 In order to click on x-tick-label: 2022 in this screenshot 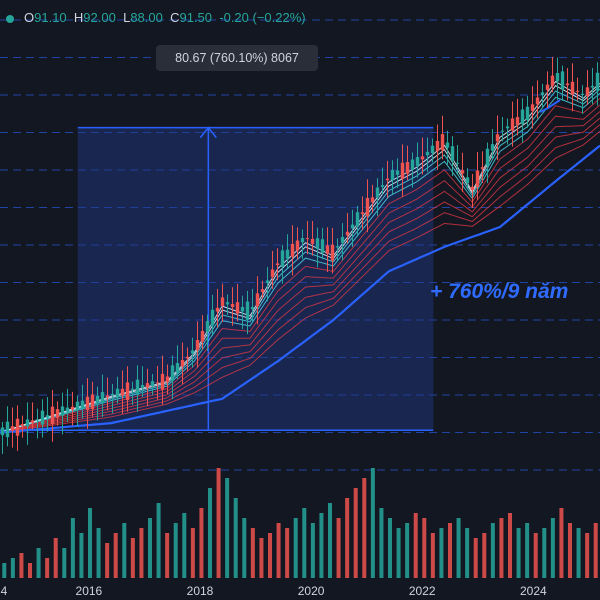, I will do `click(422, 591)`.